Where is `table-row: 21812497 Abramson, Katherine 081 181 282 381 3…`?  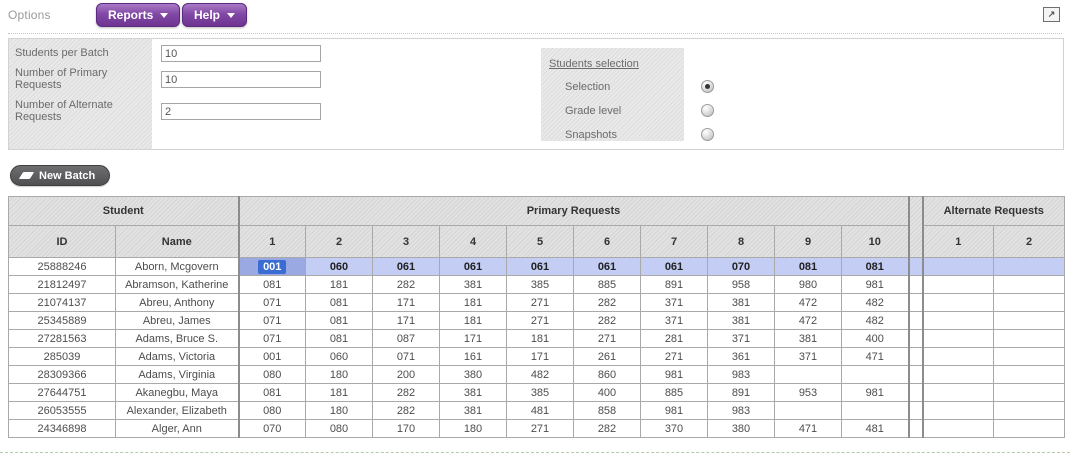 table-row: 21812497 Abramson, Katherine 081 181 282 381 3… is located at coordinates (536, 284).